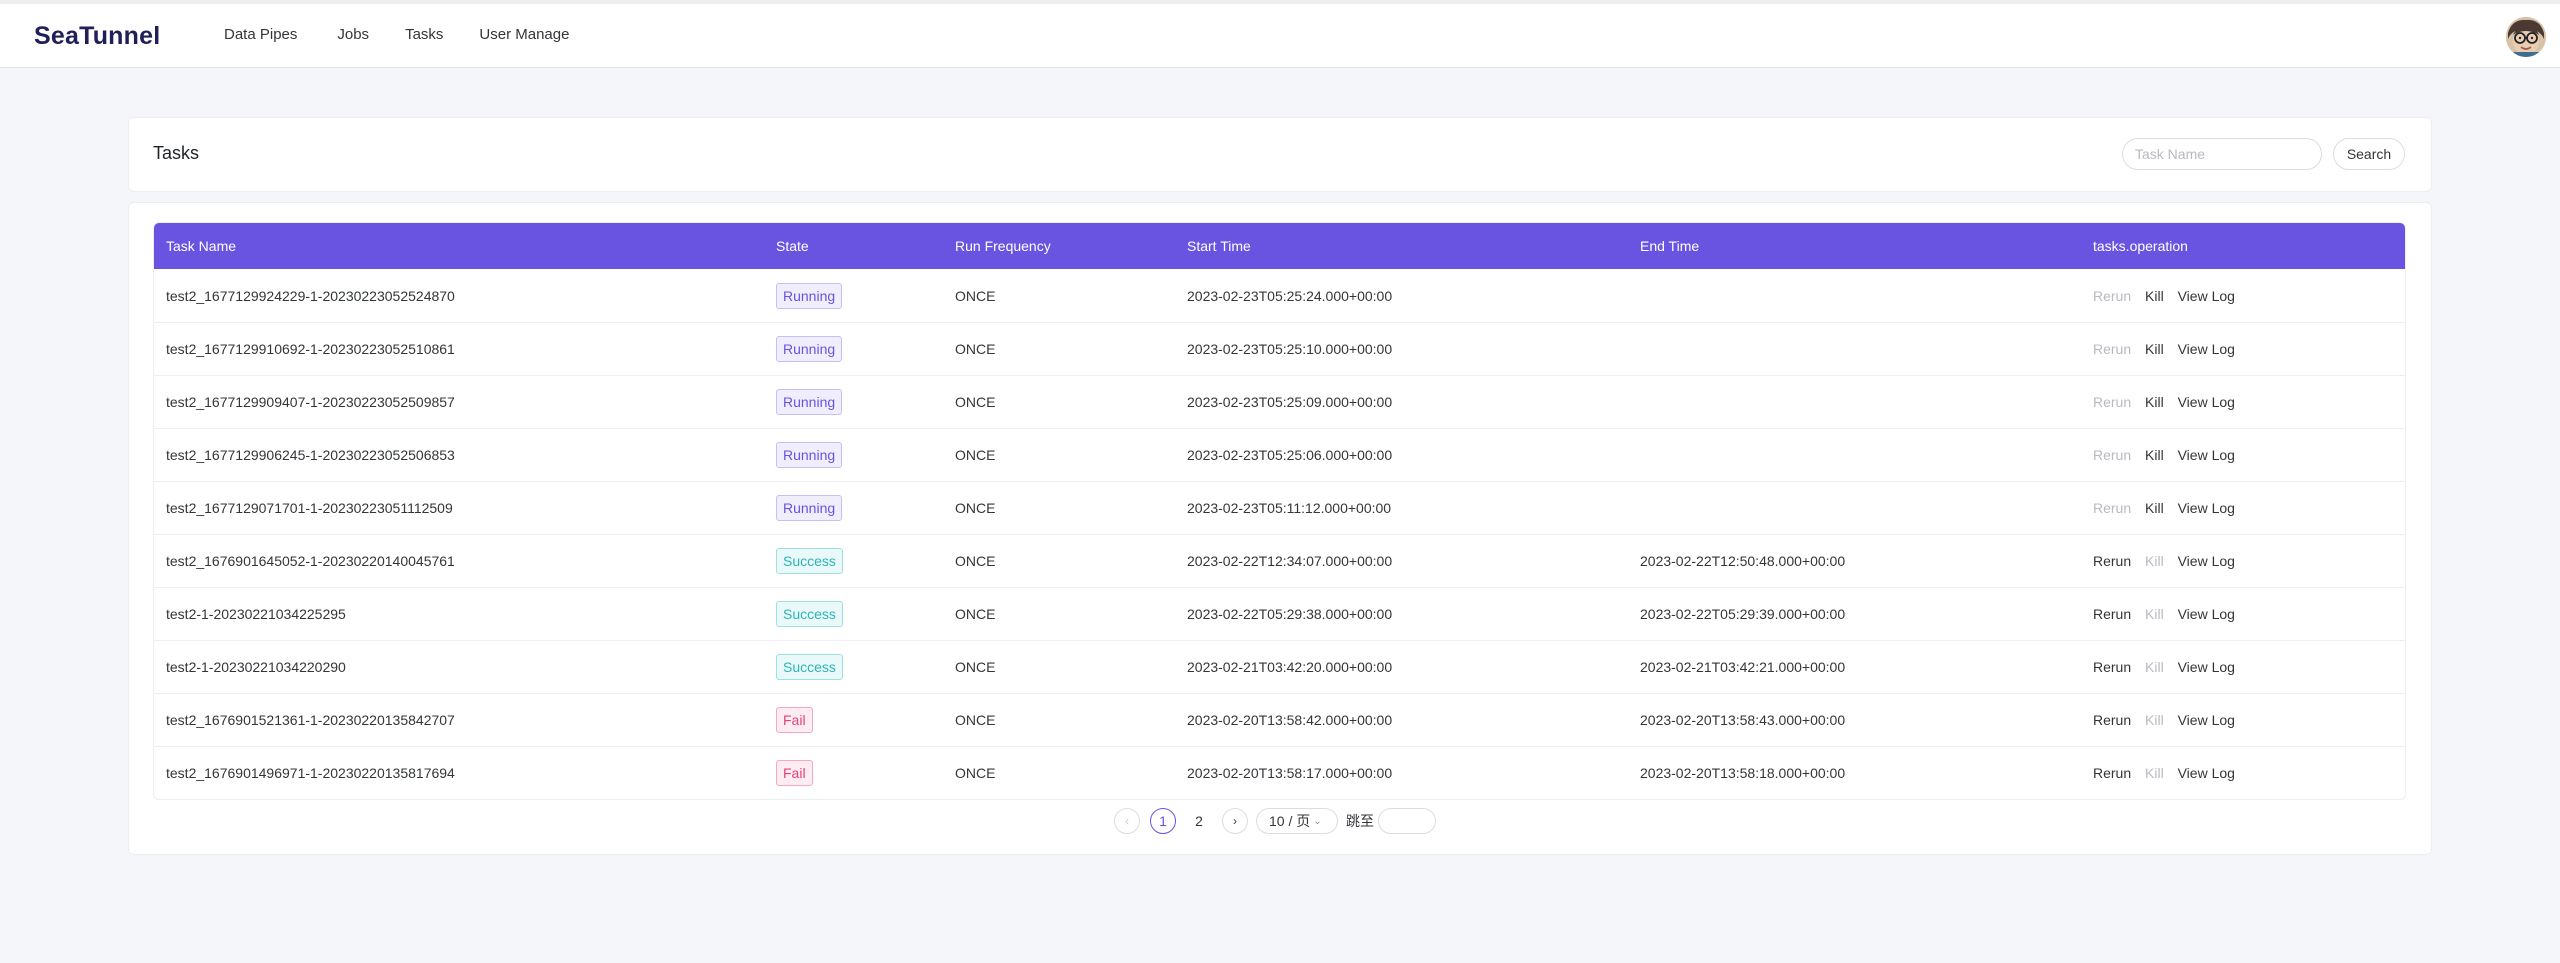 The width and height of the screenshot is (2560, 963). I want to click on search-button: Search, so click(2369, 154).